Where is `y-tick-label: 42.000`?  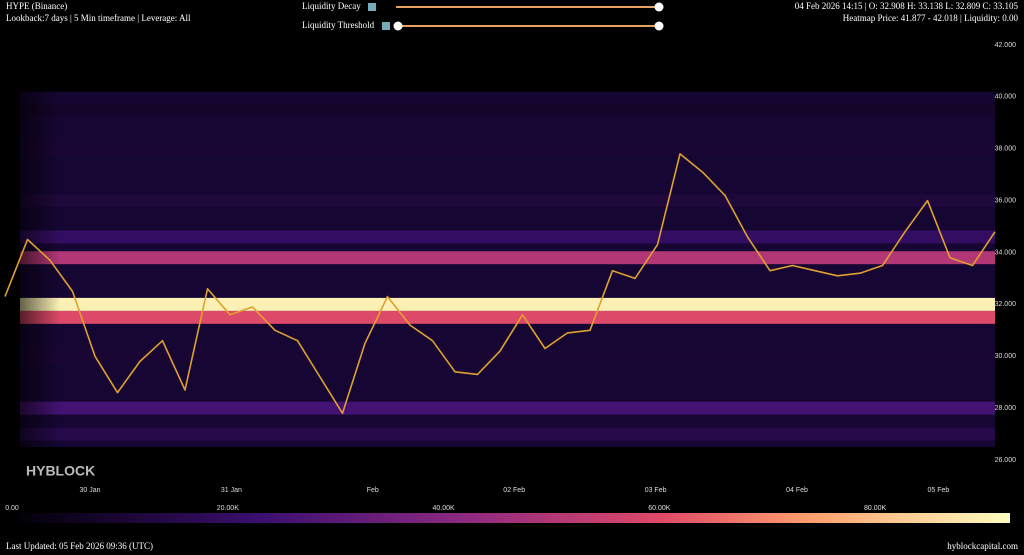 y-tick-label: 42.000 is located at coordinates (1006, 45).